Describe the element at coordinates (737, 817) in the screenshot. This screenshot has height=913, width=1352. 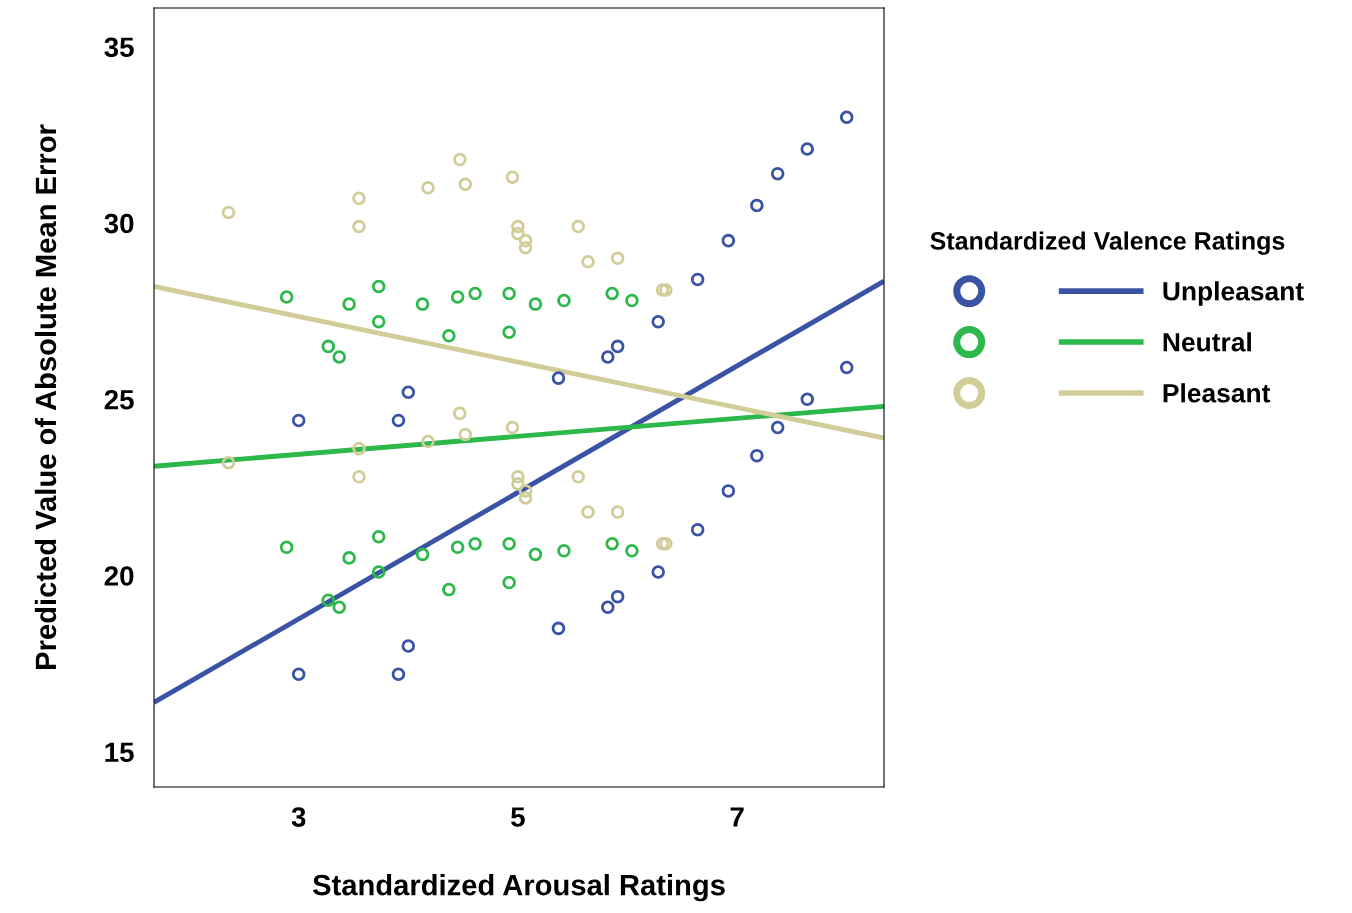
I see `x-tick-label: 7` at that location.